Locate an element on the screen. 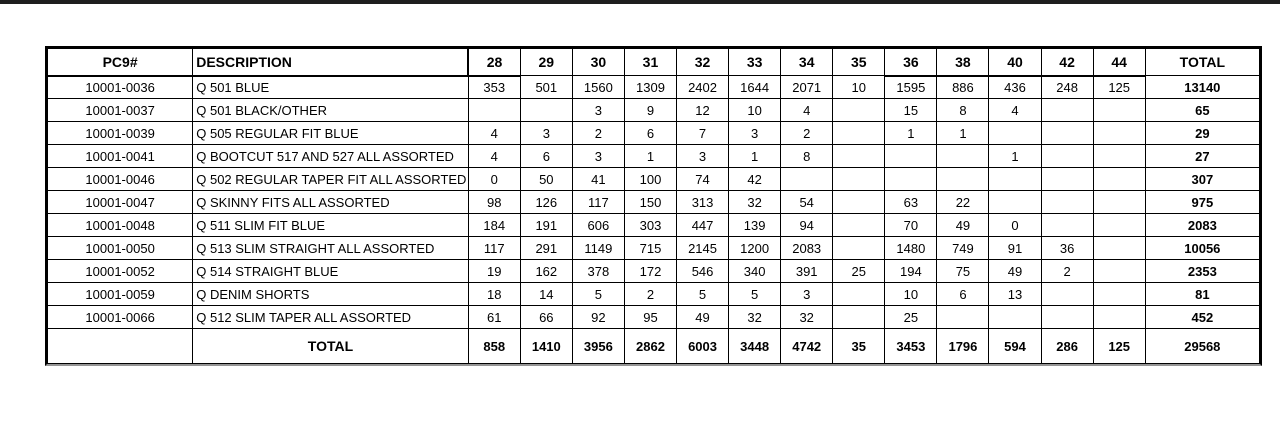  size-qty-cell: 12 is located at coordinates (702, 110).